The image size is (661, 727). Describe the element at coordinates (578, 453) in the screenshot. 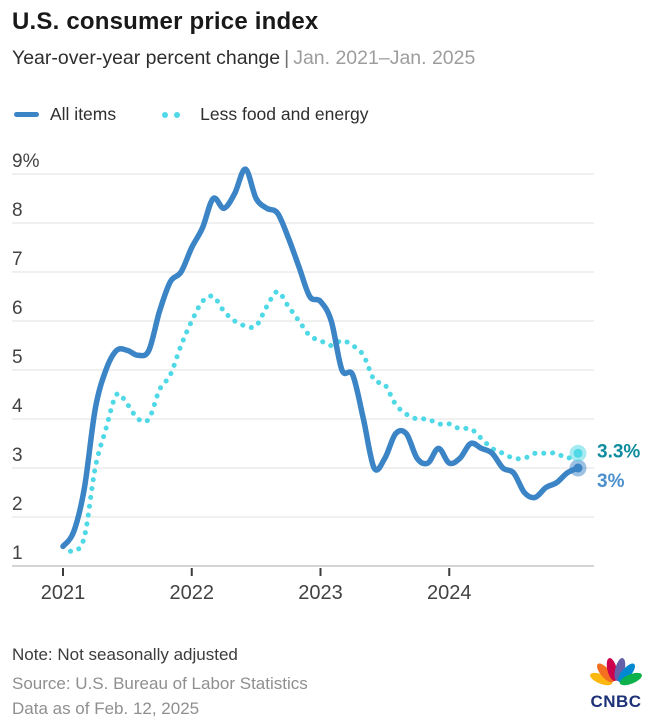

I see `less-food-and-energy-end-marker` at that location.